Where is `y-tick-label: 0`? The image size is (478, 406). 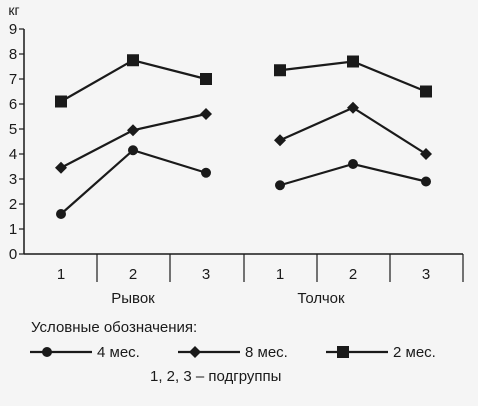
y-tick-label: 0 is located at coordinates (13, 254).